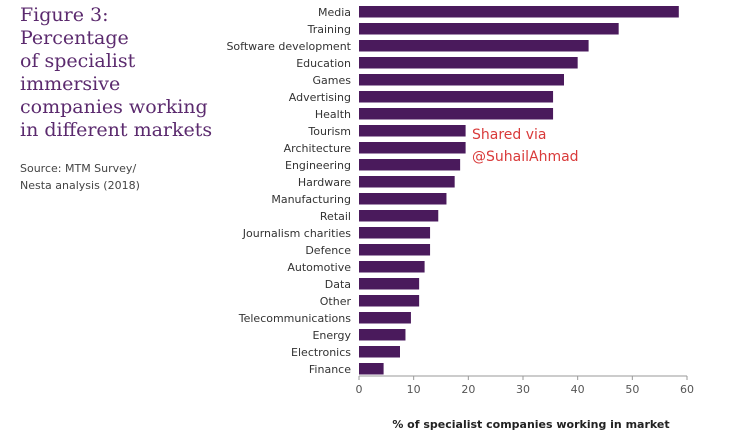  I want to click on x-tick-label: 10, so click(414, 389).